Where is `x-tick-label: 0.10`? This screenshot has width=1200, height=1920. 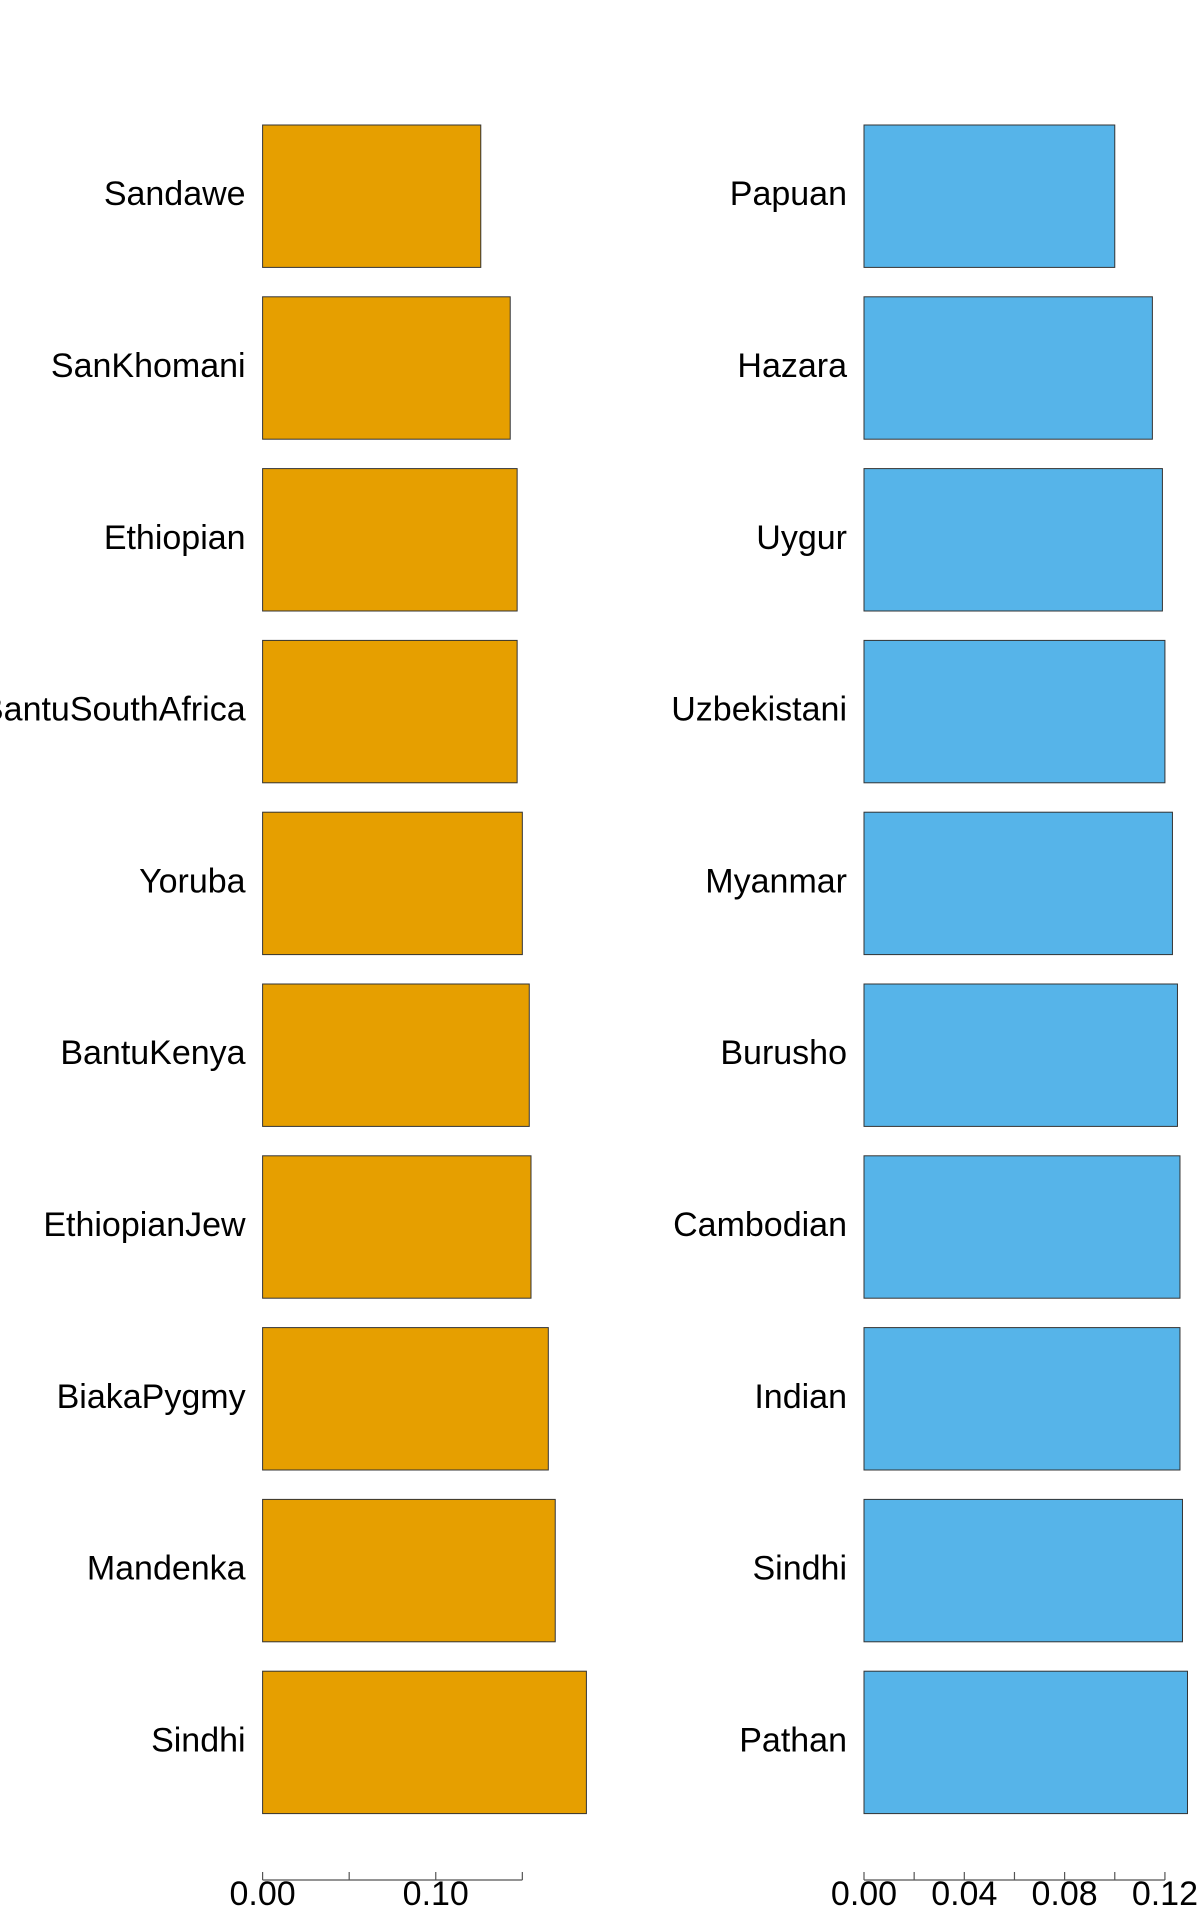 x-tick-label: 0.10 is located at coordinates (436, 1894).